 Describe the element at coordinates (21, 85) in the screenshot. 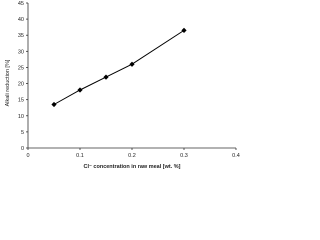

I see `y-tick-label: 20` at that location.